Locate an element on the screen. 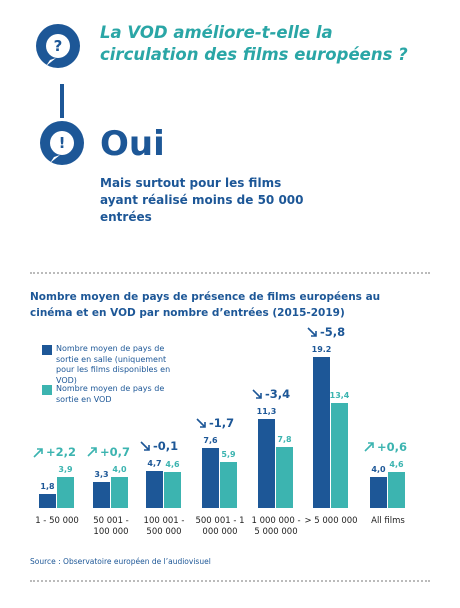 Image resolution: width=460 pixels, height=608 pixels. difference: -0,1 is located at coordinates (159, 446).